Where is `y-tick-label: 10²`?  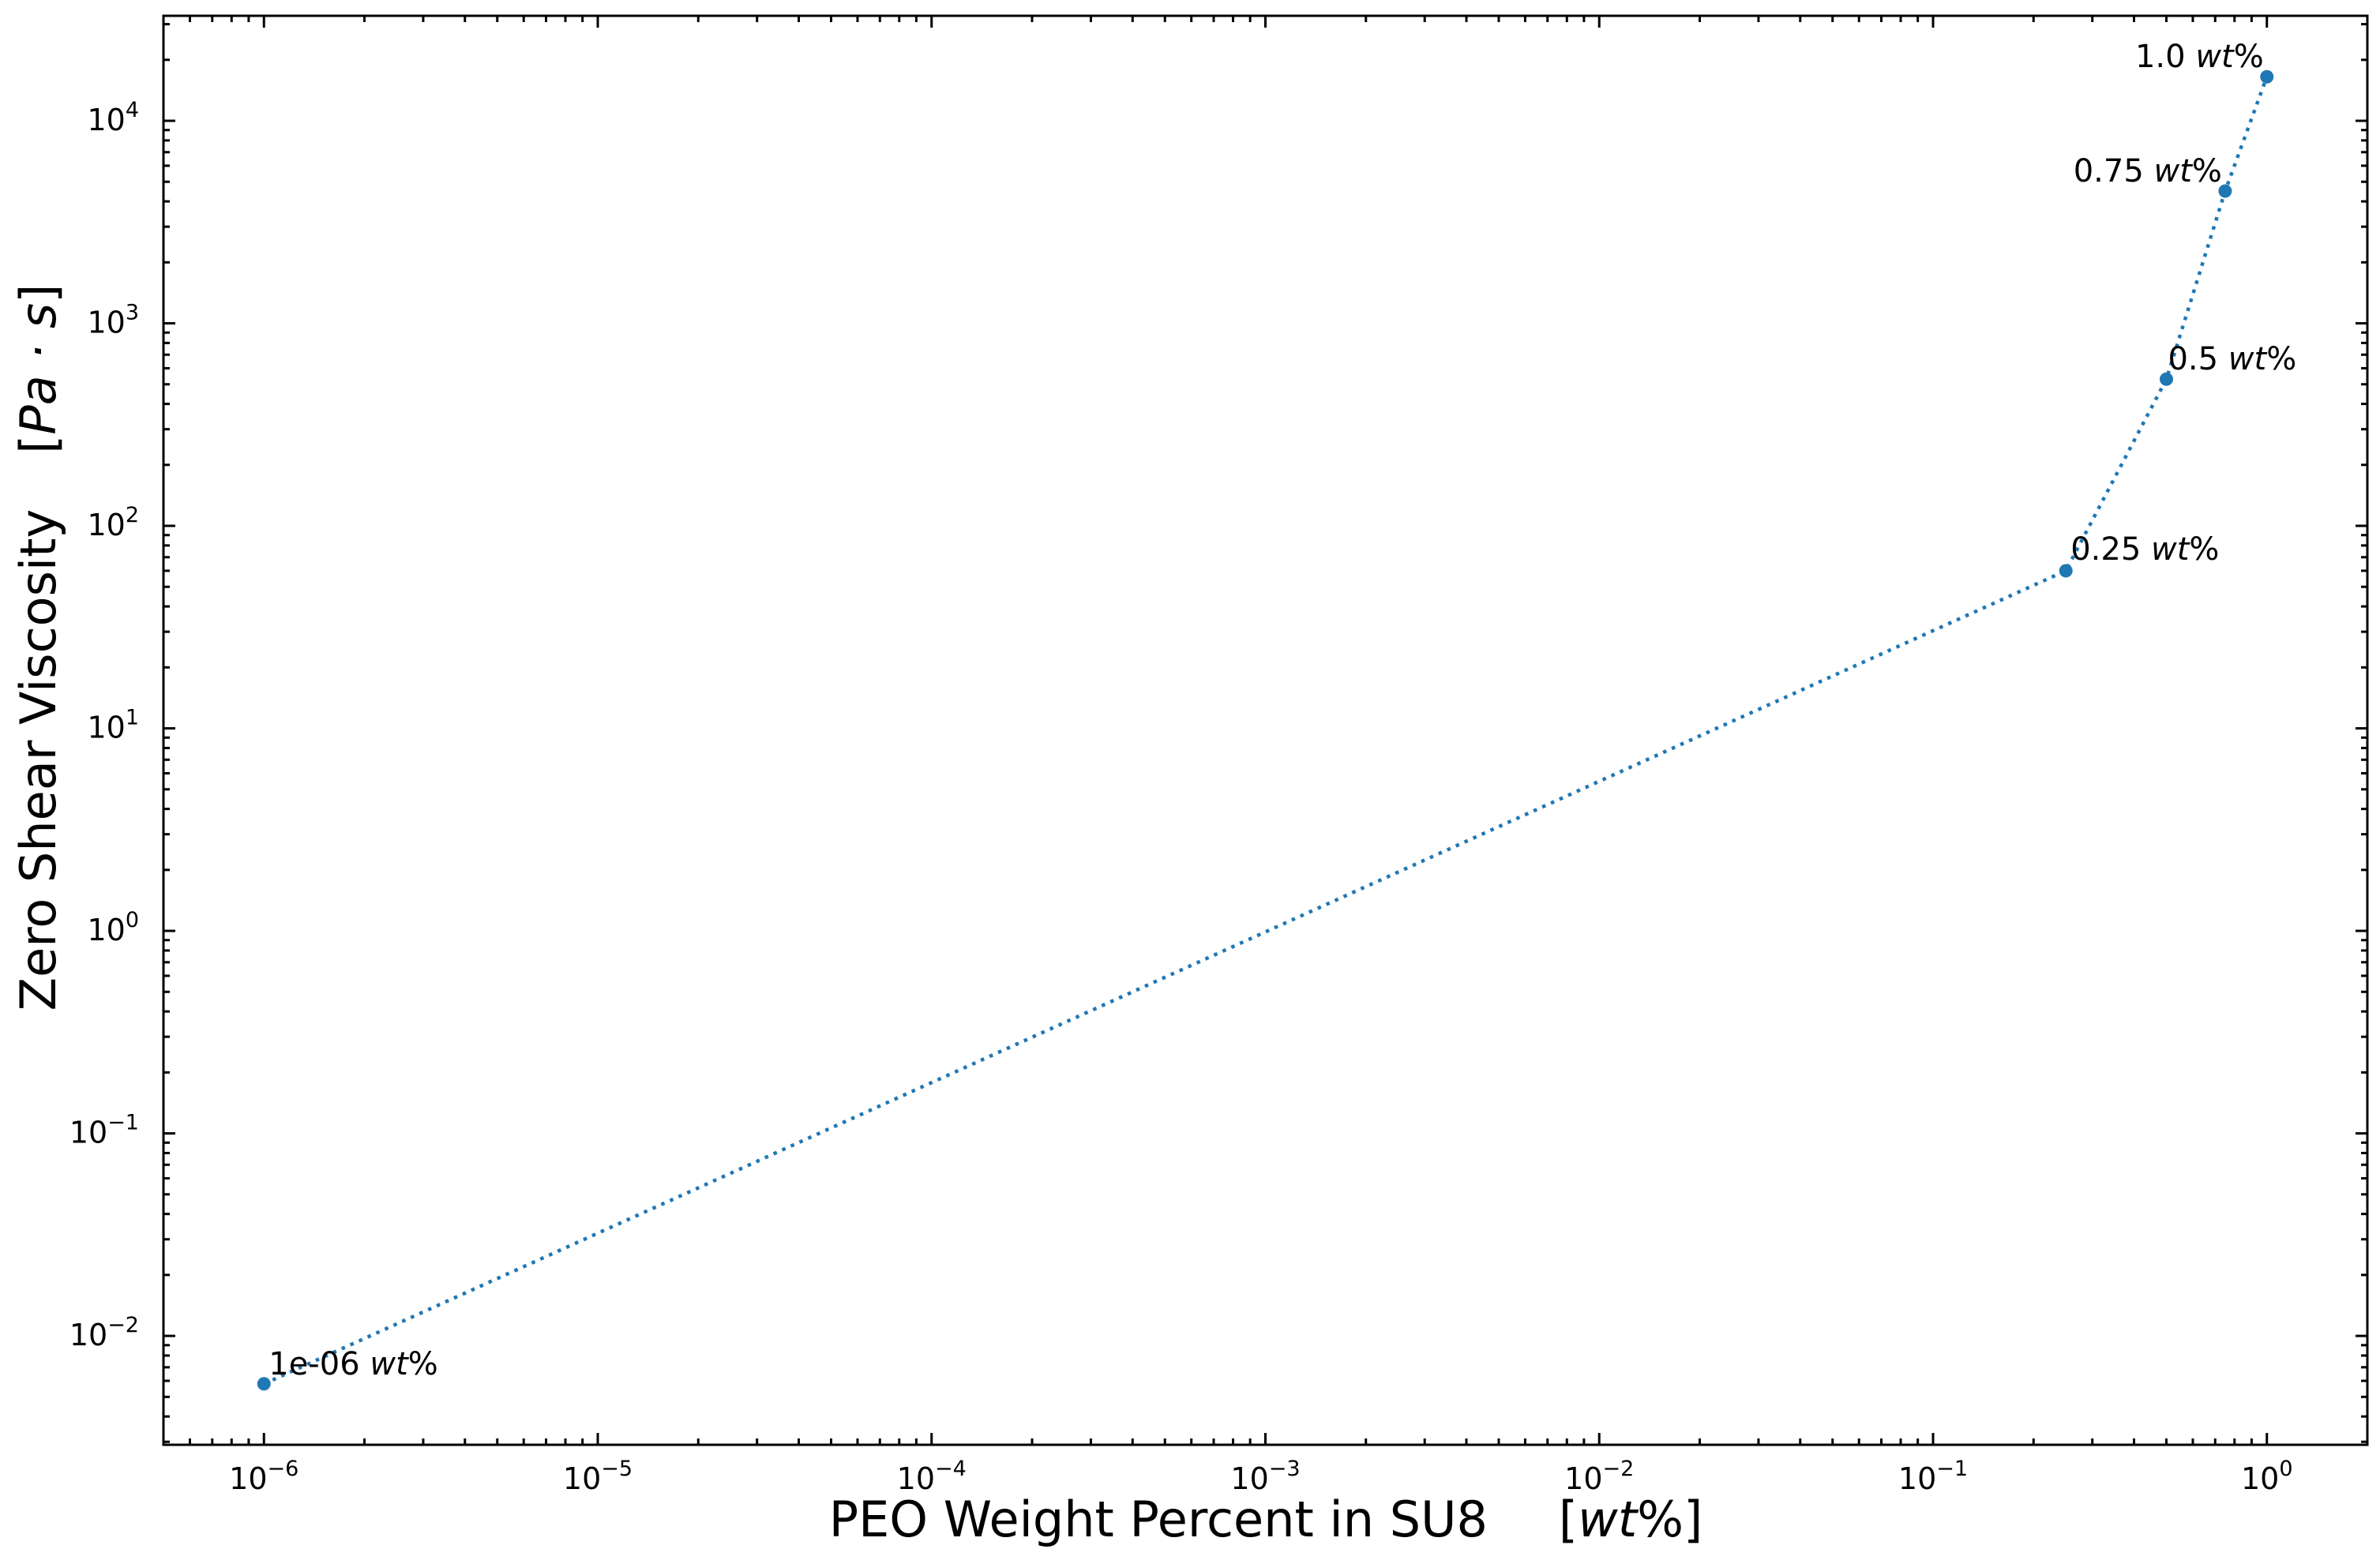 y-tick-label: 10² is located at coordinates (113, 522).